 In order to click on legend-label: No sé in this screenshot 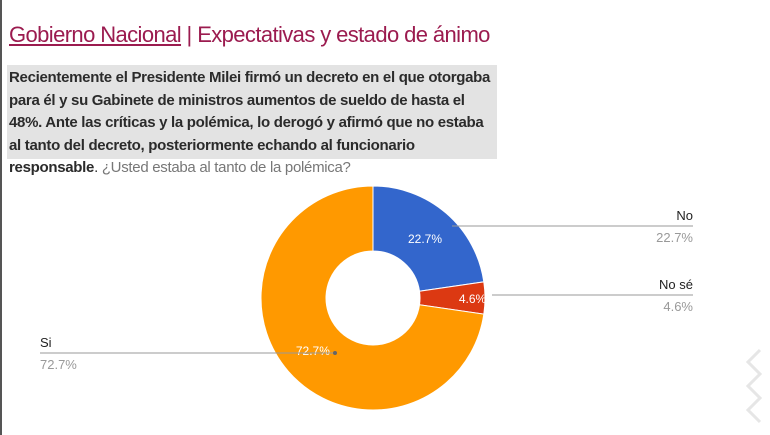, I will do `click(676, 284)`.